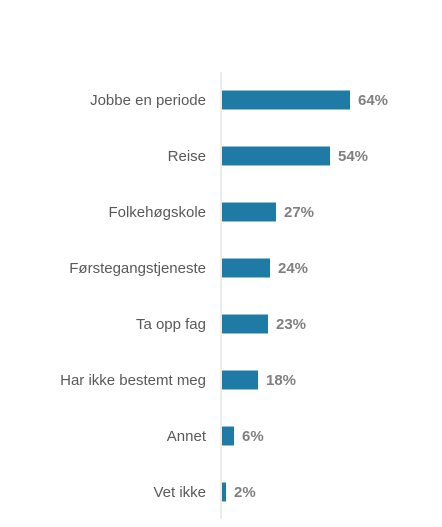 This screenshot has height=527, width=442. I want to click on category-label: Førstegangstjeneste, so click(137, 268).